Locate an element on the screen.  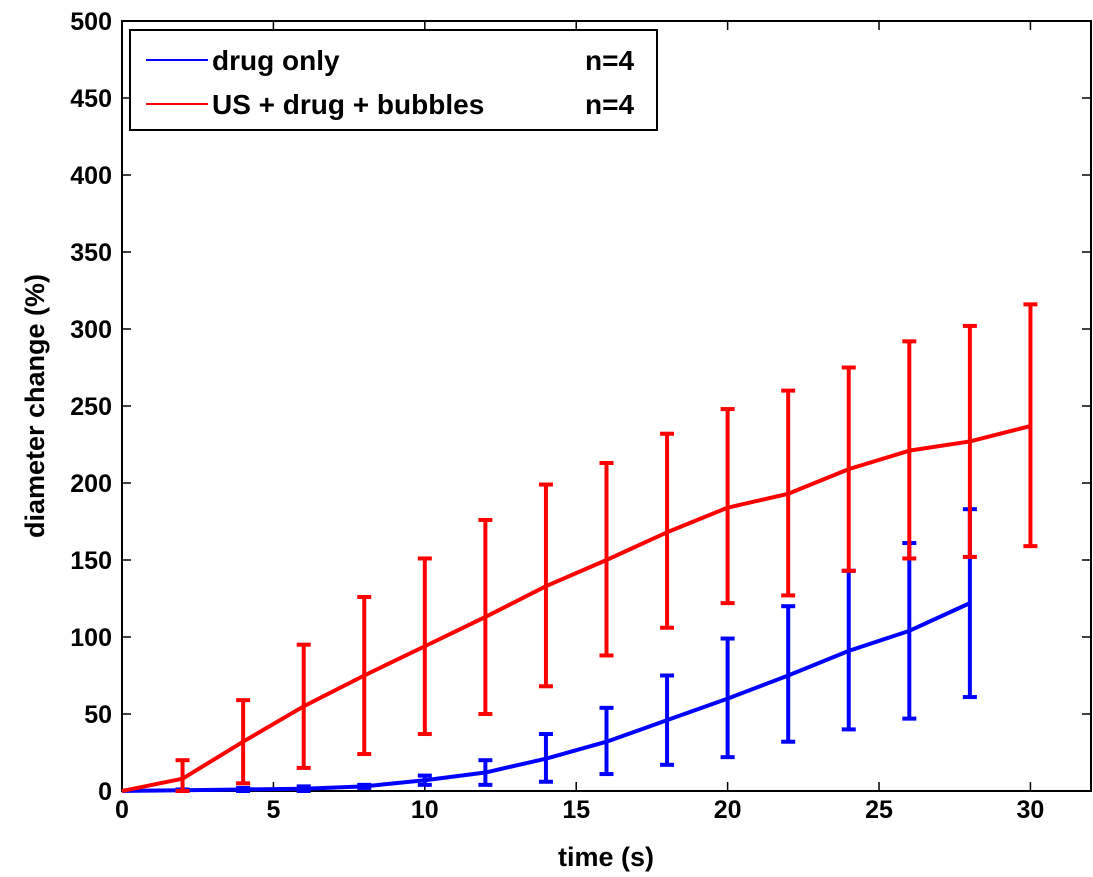
x-tick-label: 20 is located at coordinates (728, 810).